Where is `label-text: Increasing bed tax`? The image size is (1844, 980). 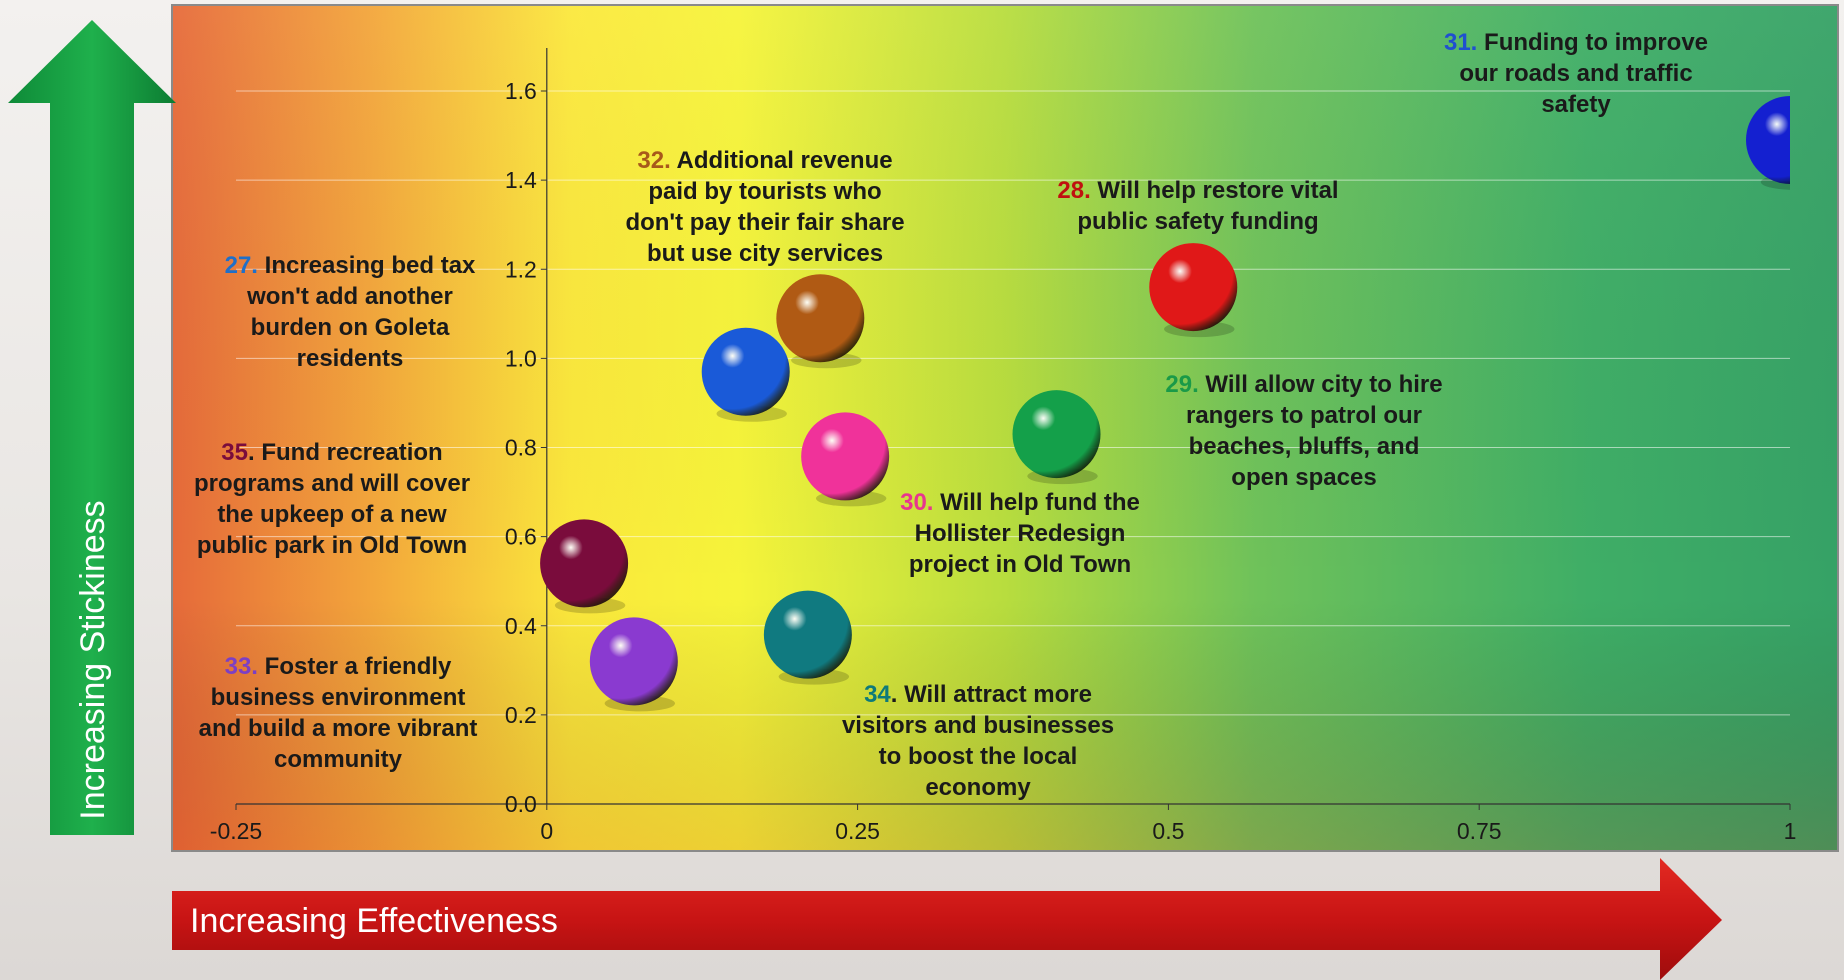 label-text: Increasing bed tax is located at coordinates (367, 265).